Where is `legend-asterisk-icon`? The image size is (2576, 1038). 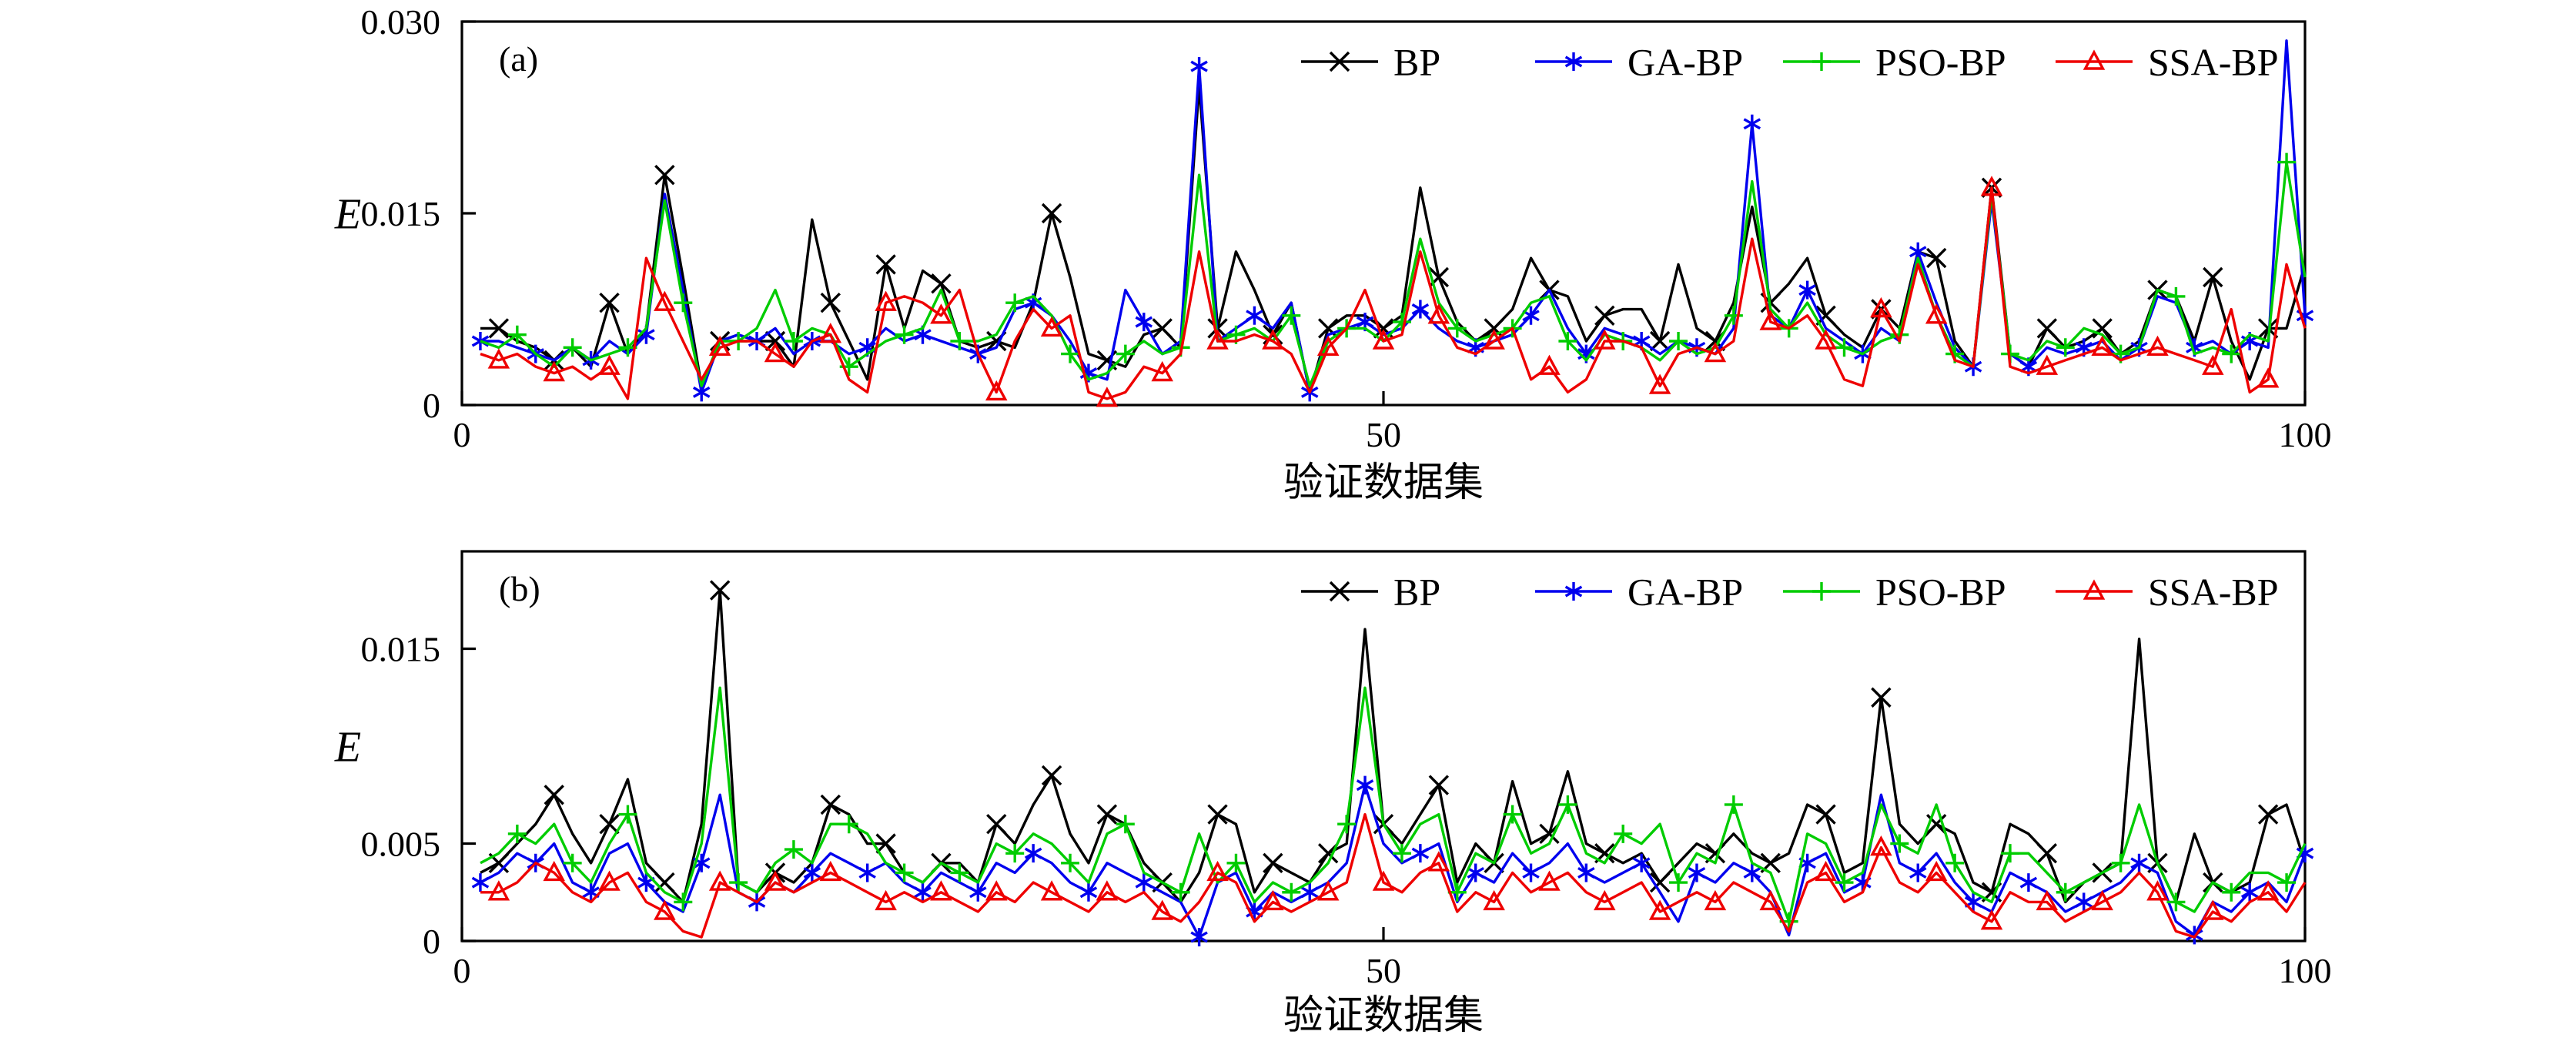 legend-asterisk-icon is located at coordinates (1574, 61).